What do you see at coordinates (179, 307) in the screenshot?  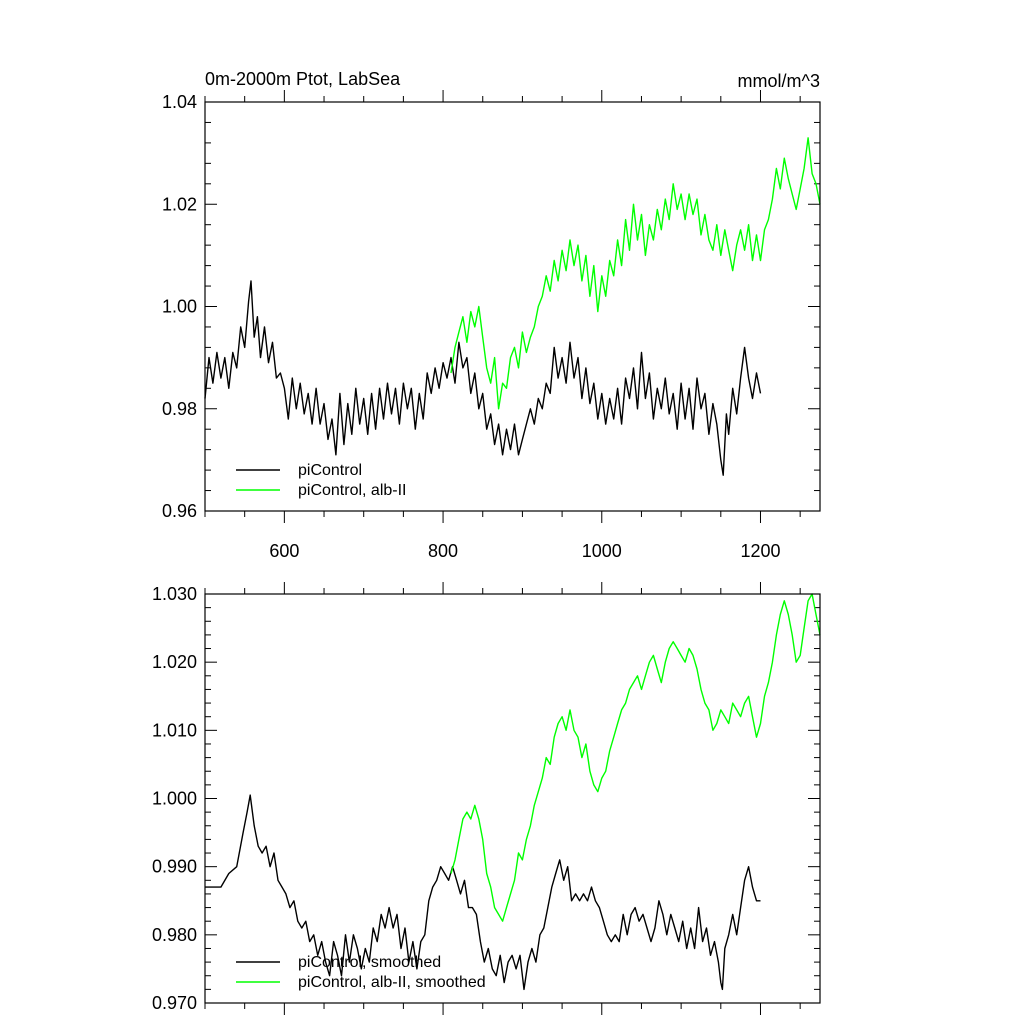 I see `y-tick-label: 1.00` at bounding box center [179, 307].